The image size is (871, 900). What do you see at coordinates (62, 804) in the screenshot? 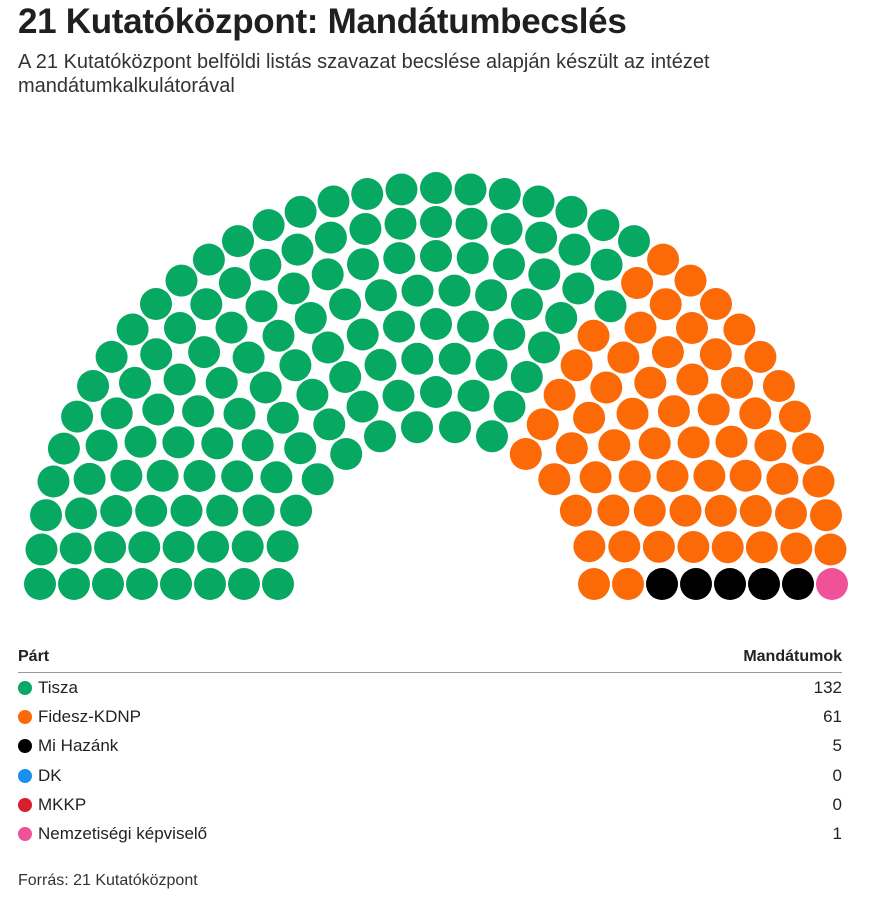
I see `party-name: MKKP` at bounding box center [62, 804].